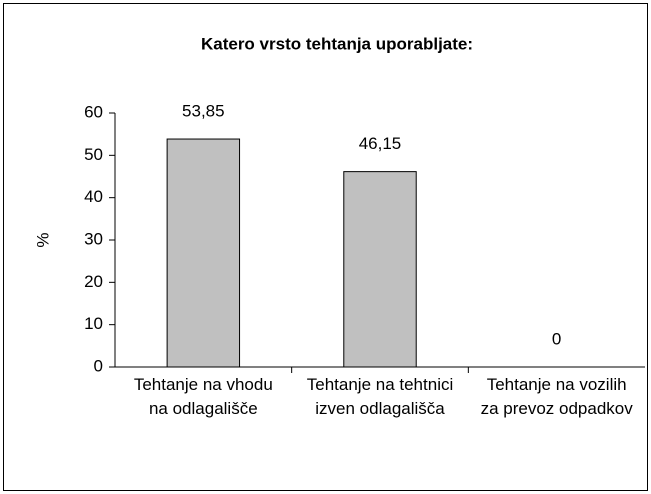 The image size is (651, 494). Describe the element at coordinates (203, 111) in the screenshot. I see `value-label: 53,85` at that location.